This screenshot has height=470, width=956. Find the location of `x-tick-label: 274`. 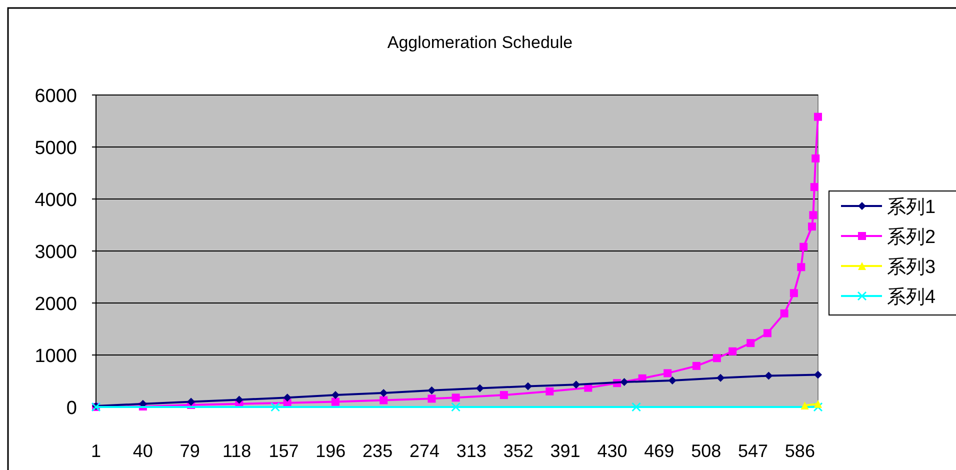

x-tick-label: 274 is located at coordinates (424, 451).